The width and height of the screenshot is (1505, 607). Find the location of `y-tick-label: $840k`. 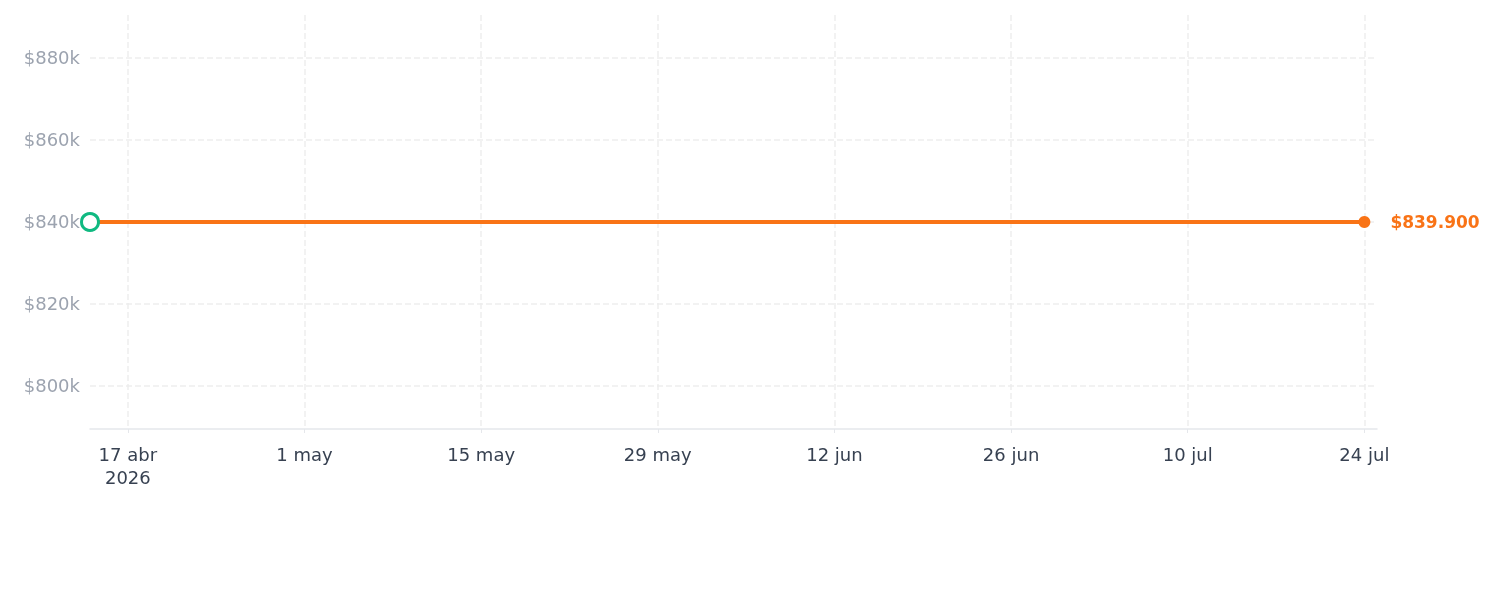

y-tick-label: $840k is located at coordinates (52, 222).